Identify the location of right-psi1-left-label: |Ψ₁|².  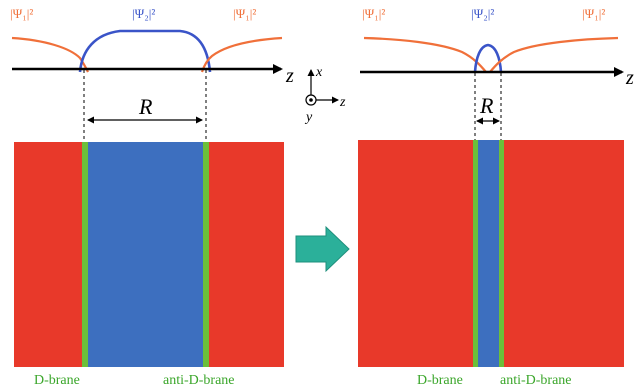
(373, 13).